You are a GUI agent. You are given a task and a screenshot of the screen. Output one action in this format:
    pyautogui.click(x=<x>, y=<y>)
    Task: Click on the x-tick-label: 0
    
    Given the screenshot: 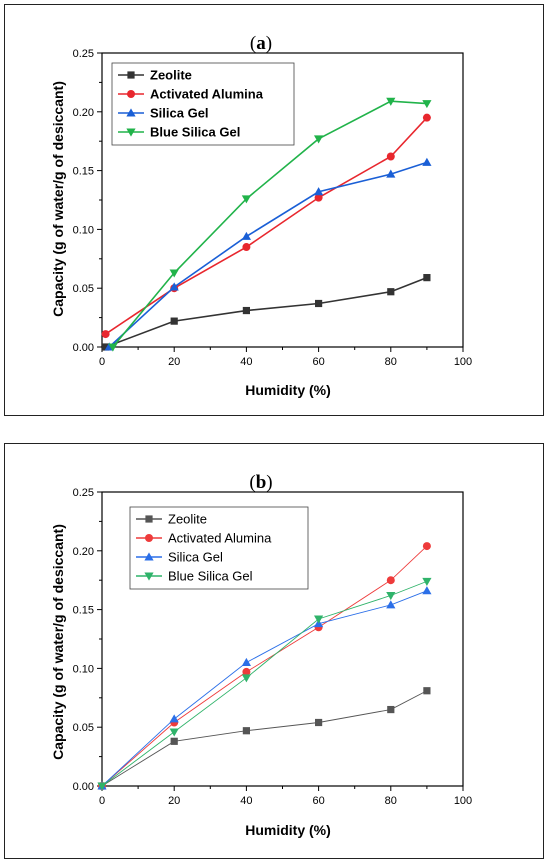 What is the action you would take?
    pyautogui.click(x=102, y=801)
    